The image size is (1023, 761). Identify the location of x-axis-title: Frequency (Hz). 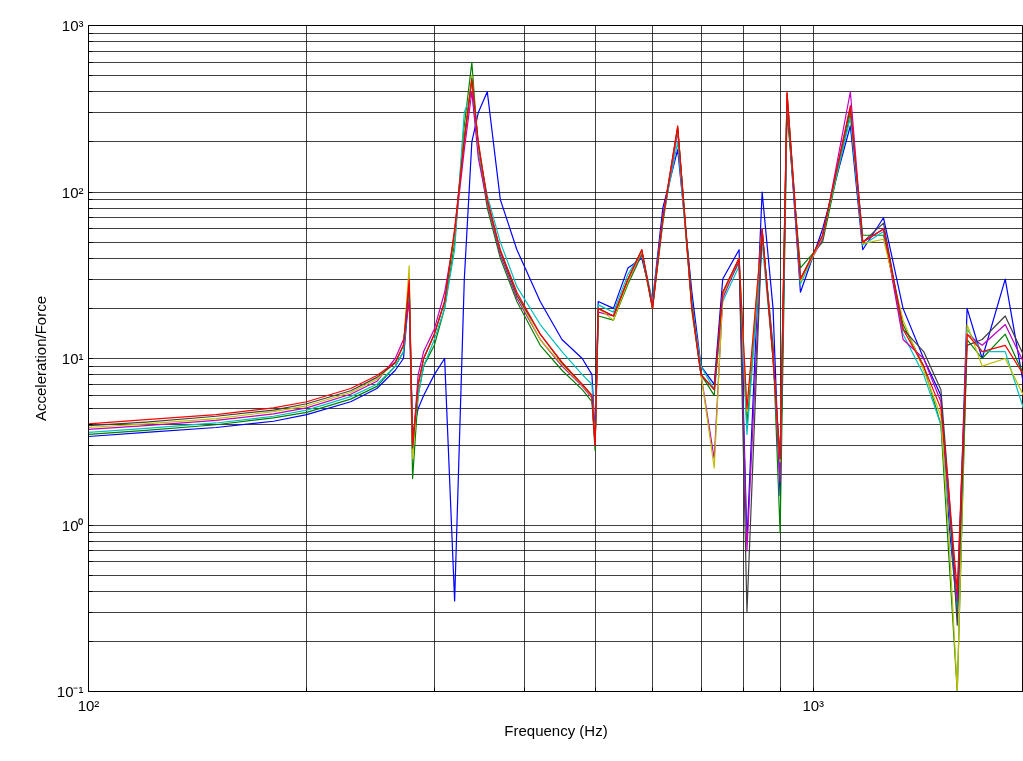
(556, 730).